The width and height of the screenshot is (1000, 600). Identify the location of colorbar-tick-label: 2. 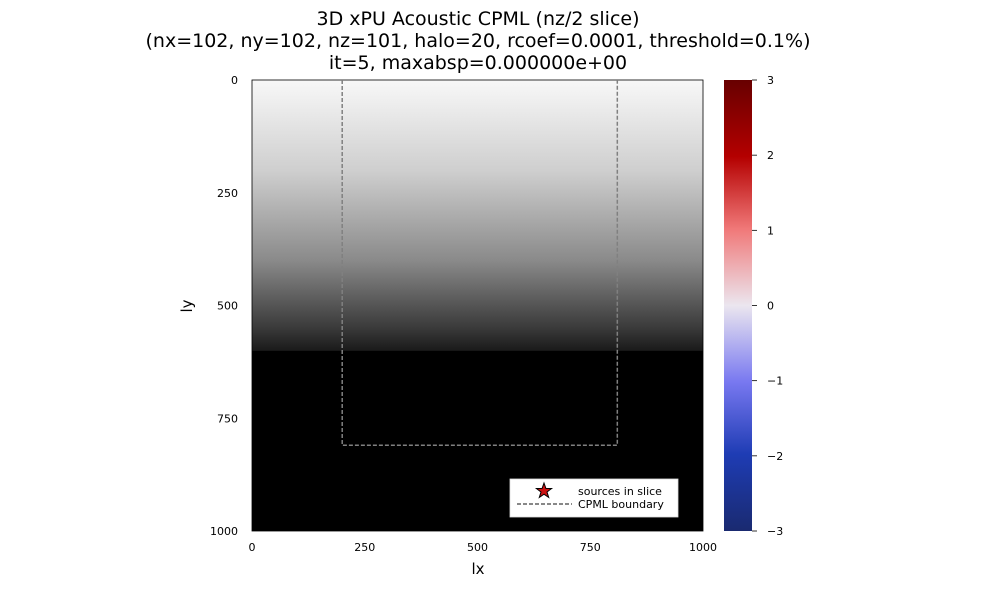
(770, 155).